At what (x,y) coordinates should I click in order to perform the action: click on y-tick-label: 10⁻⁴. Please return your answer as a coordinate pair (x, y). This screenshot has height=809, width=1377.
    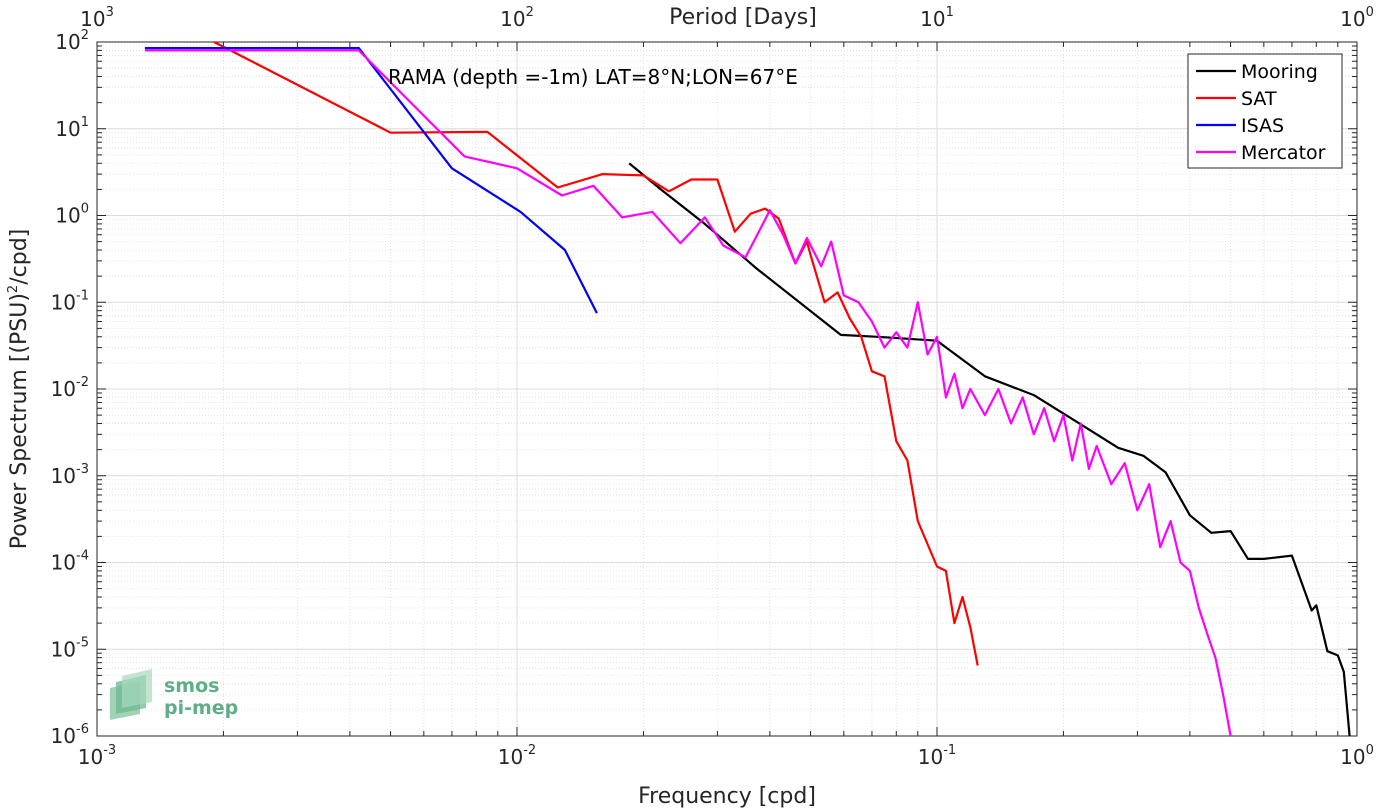
    Looking at the image, I should click on (70, 562).